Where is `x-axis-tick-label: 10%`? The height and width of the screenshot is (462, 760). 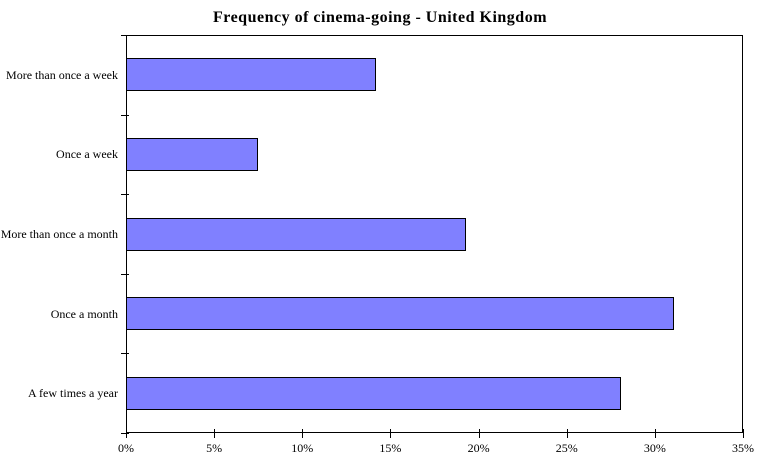 x-axis-tick-label: 10% is located at coordinates (302, 448).